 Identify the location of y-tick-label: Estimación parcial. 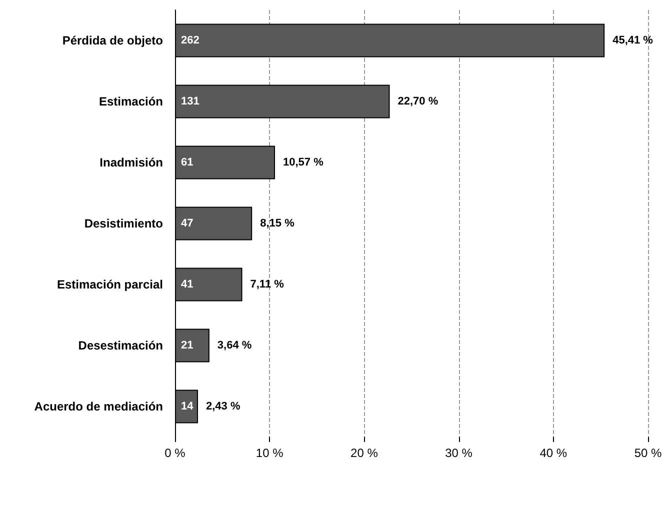
(109, 285).